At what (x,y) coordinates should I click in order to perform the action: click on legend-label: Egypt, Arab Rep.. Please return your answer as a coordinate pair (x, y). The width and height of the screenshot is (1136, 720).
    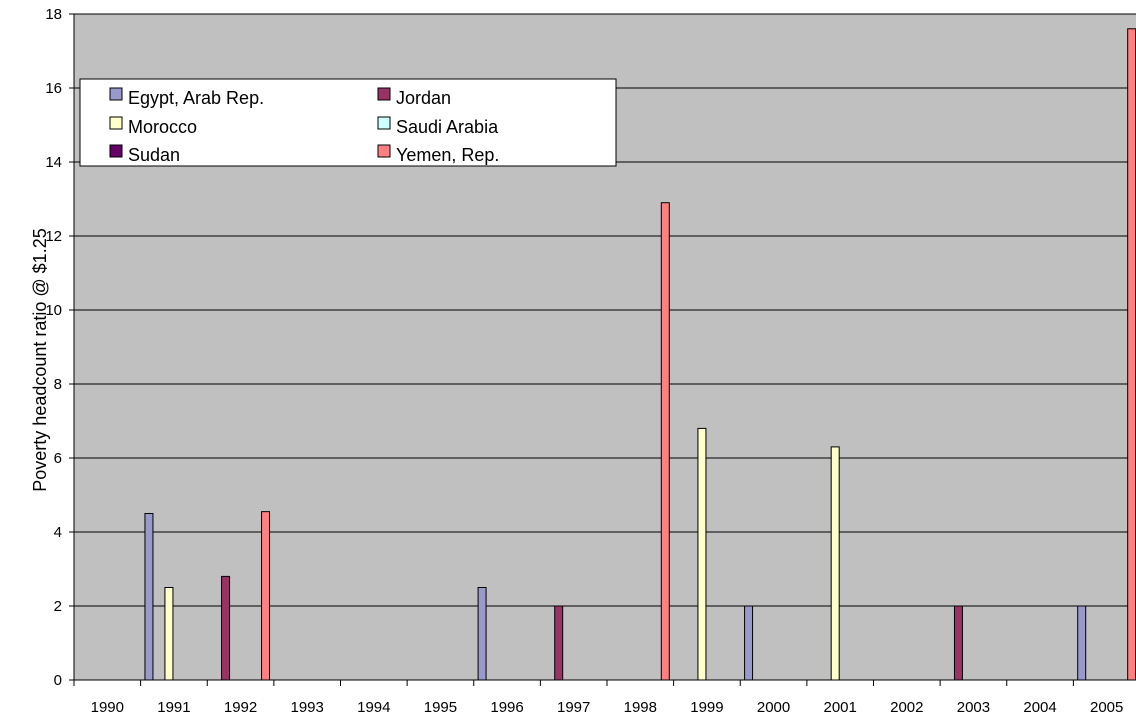
    Looking at the image, I should click on (196, 98).